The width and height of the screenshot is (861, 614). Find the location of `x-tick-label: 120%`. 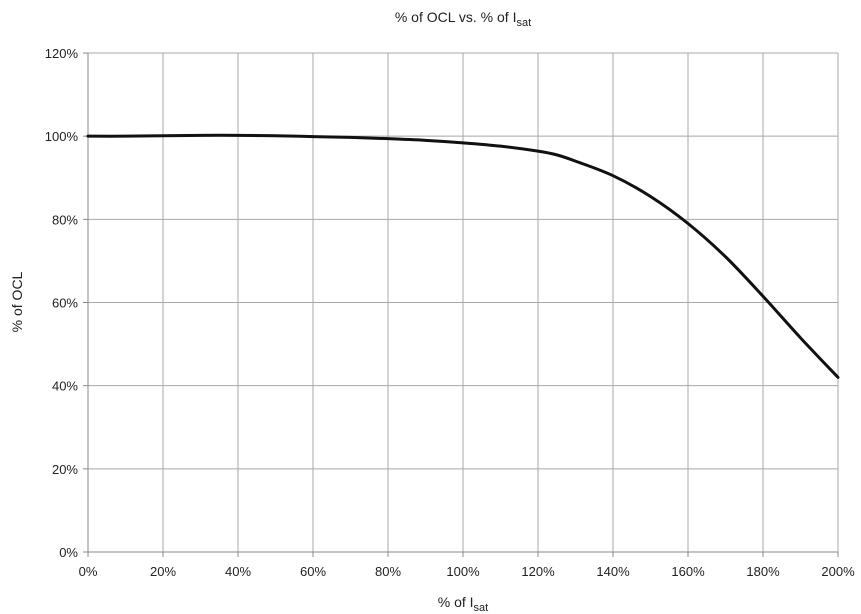

x-tick-label: 120% is located at coordinates (538, 571).